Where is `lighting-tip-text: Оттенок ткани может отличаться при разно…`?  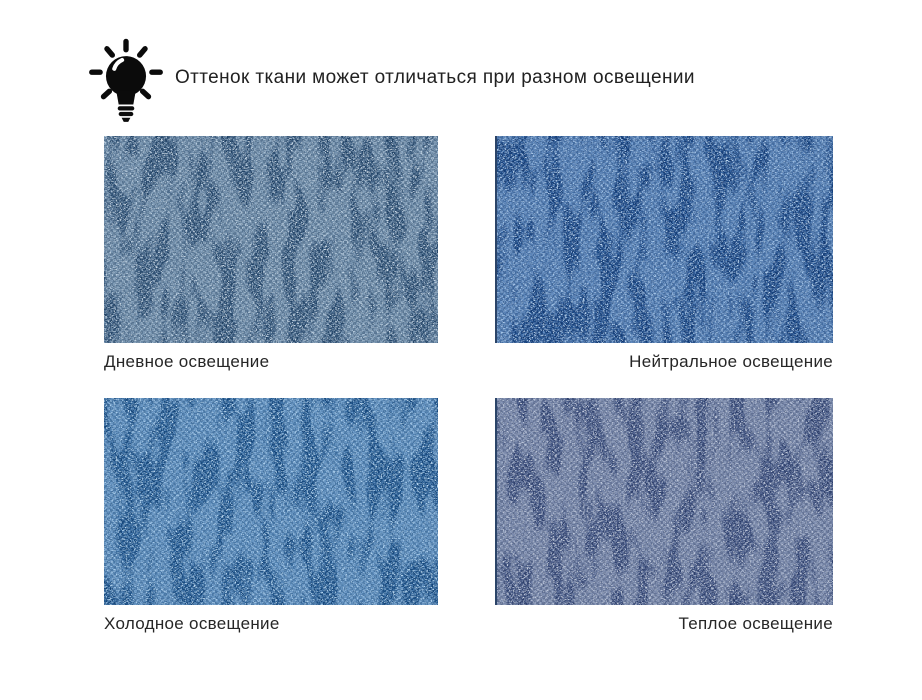 lighting-tip-text: Оттенок ткани может отличаться при разно… is located at coordinates (435, 77).